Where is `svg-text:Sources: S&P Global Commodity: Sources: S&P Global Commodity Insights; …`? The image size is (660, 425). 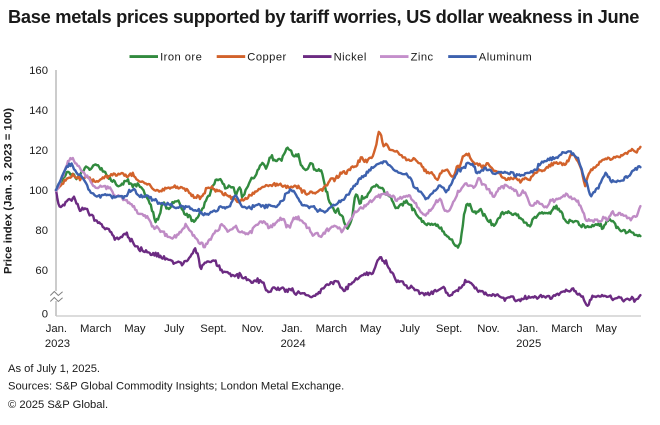
svg-text:Sources: S&P Global Commodity: Sources: S&P Global Commodity Insights; … is located at coordinates (176, 387).